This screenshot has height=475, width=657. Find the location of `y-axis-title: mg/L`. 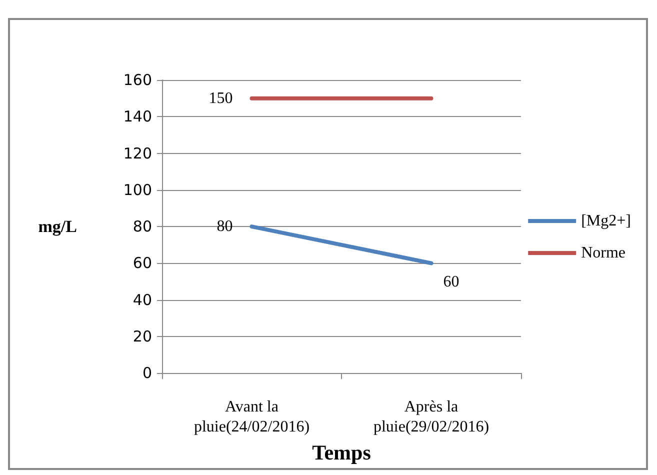

y-axis-title: mg/L is located at coordinates (57, 226).